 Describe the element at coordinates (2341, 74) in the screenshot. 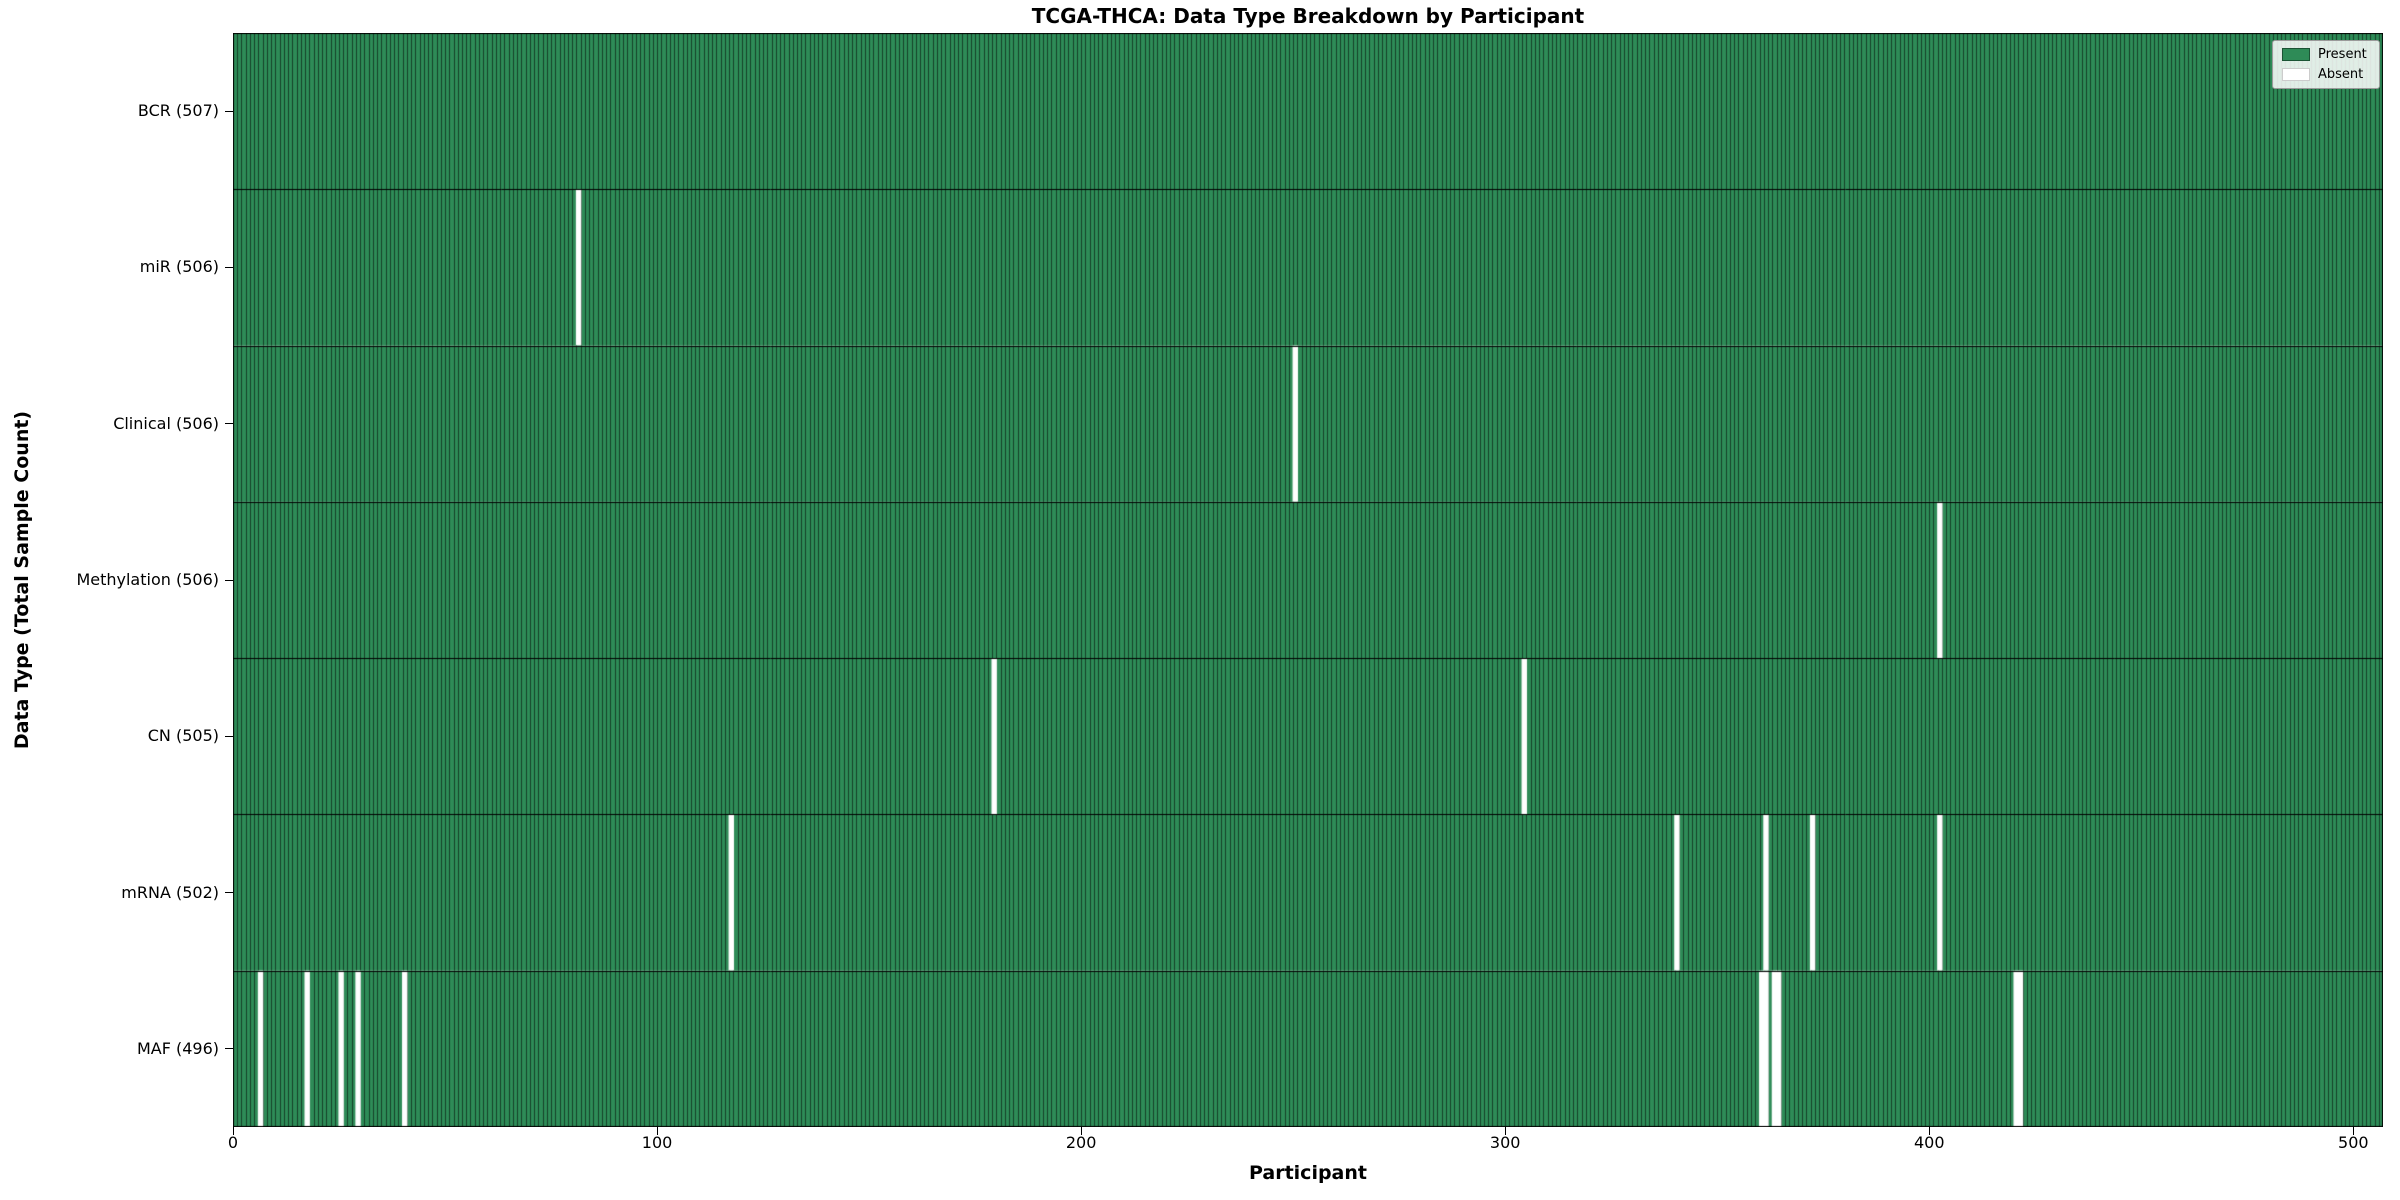

I see `legend-absent-label: Absent` at that location.